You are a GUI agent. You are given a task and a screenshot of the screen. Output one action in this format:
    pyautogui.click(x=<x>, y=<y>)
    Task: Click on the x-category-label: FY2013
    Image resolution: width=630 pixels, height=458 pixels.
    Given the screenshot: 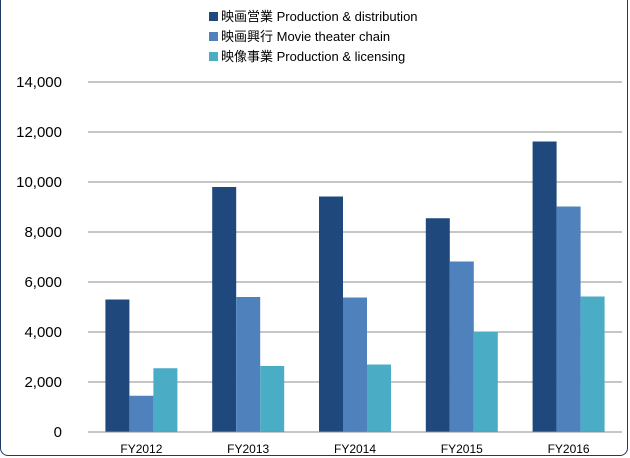 What is the action you would take?
    pyautogui.click(x=248, y=449)
    